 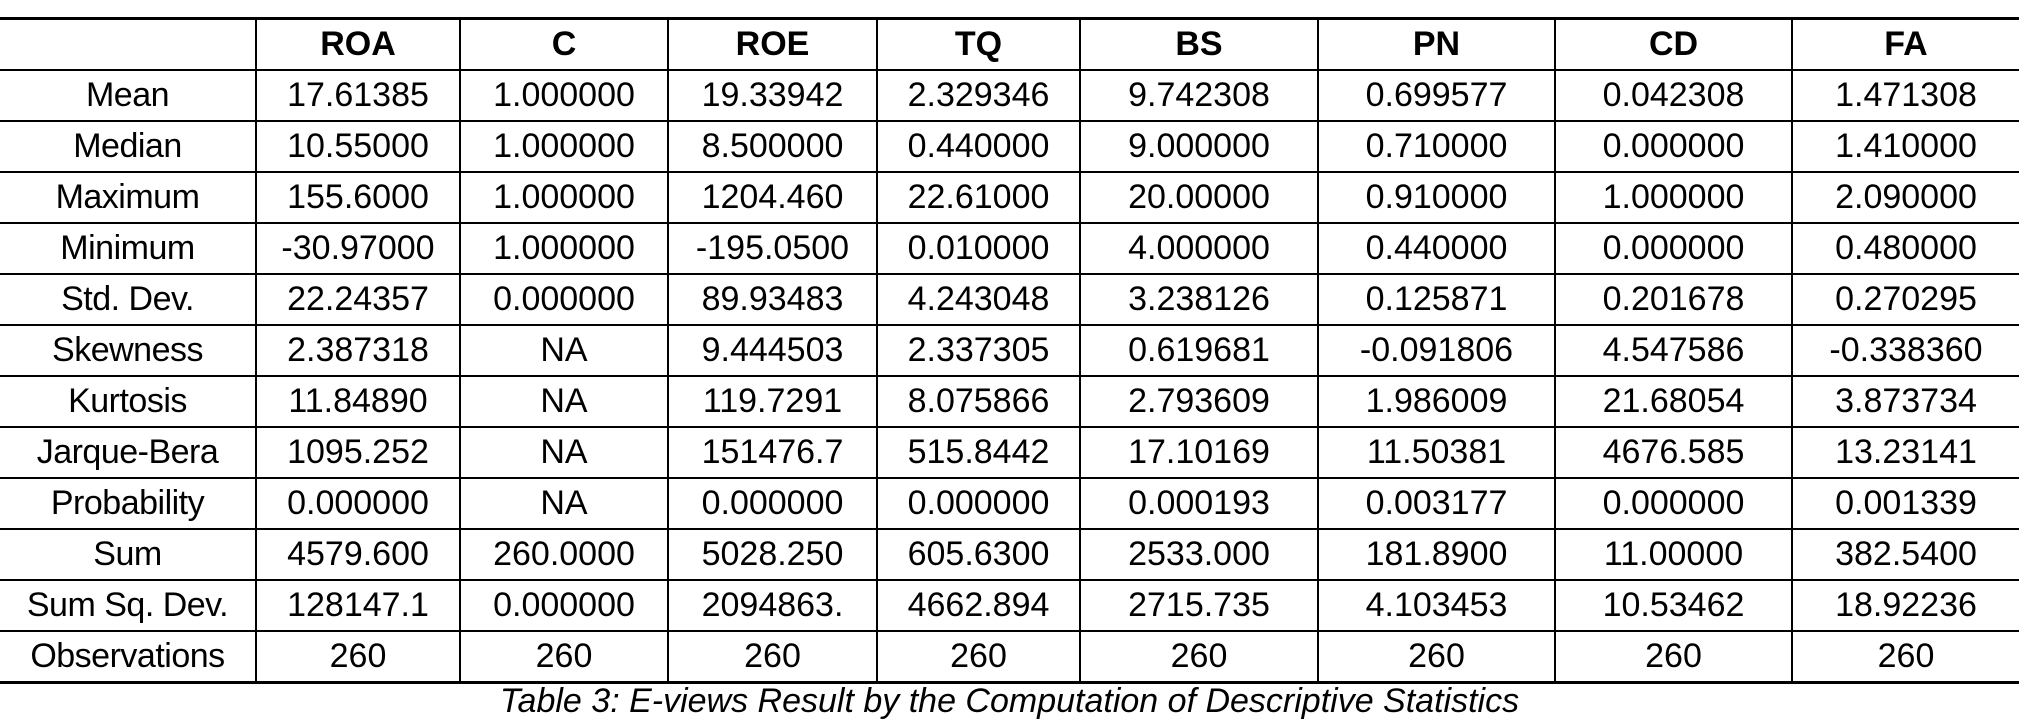 I want to click on column-header: ROA, so click(x=358, y=44).